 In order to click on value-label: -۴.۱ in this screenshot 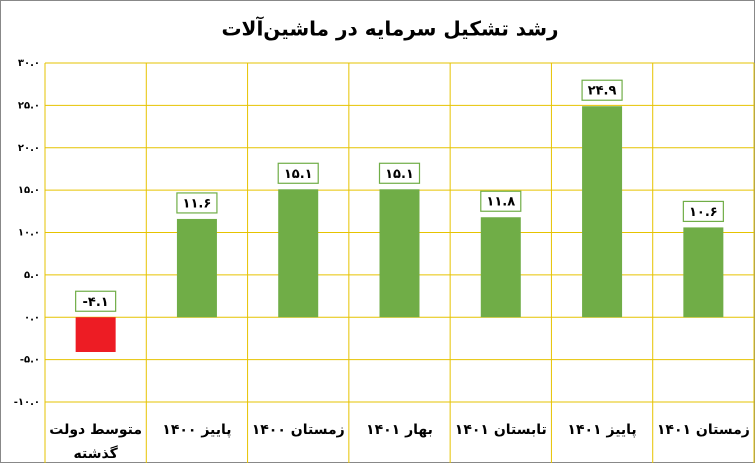, I will do `click(96, 302)`.